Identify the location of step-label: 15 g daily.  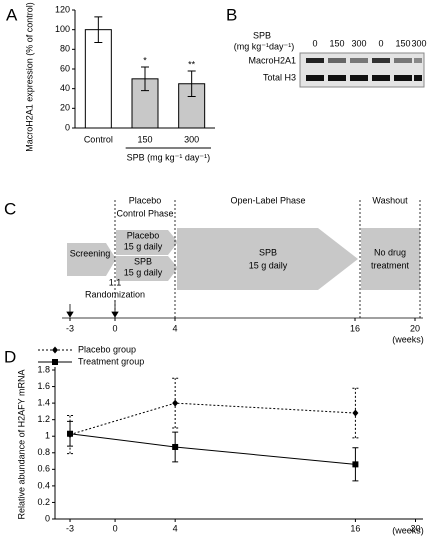
(268, 265).